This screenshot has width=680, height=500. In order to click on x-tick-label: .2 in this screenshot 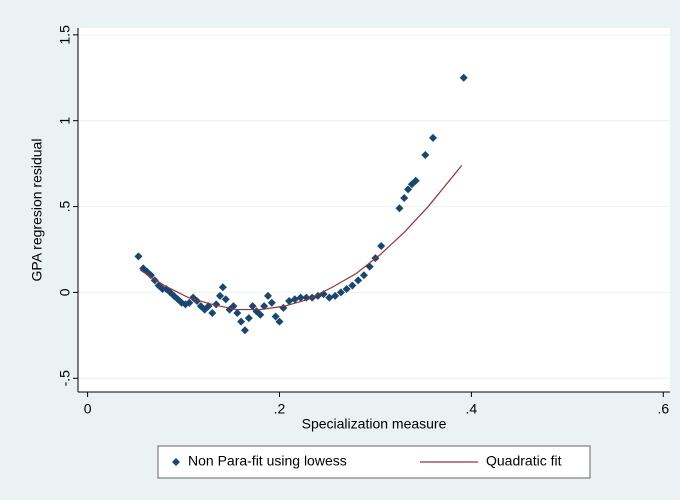, I will do `click(280, 409)`.